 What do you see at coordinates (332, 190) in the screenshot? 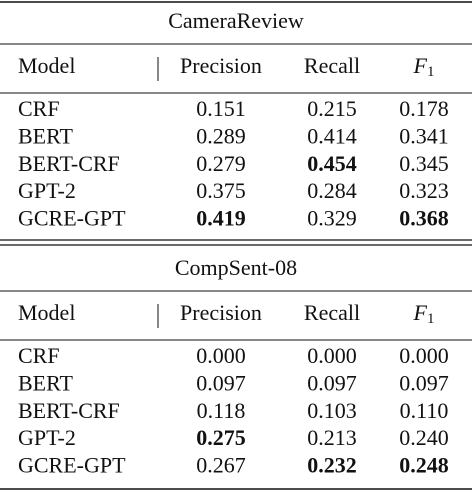
I see `cell: 0.284` at bounding box center [332, 190].